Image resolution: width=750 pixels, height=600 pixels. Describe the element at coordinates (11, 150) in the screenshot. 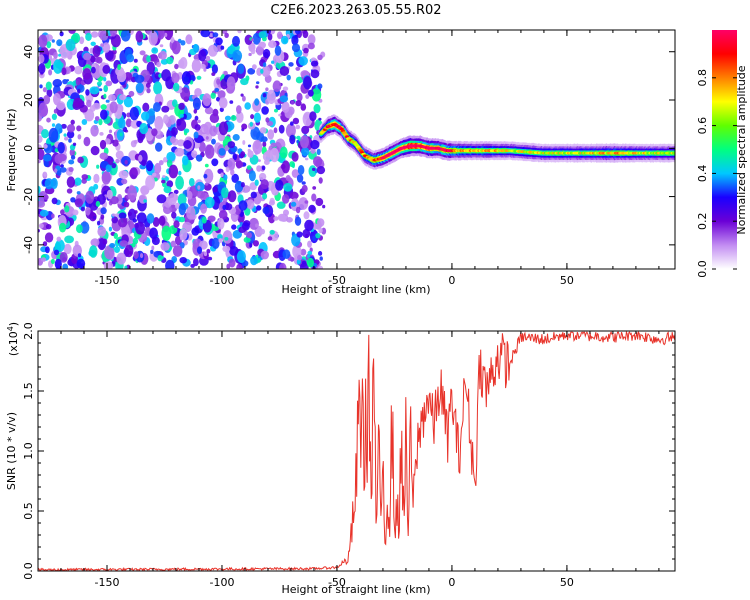

I see `spectrogram-ylabel: Frequency (Hz)` at that location.